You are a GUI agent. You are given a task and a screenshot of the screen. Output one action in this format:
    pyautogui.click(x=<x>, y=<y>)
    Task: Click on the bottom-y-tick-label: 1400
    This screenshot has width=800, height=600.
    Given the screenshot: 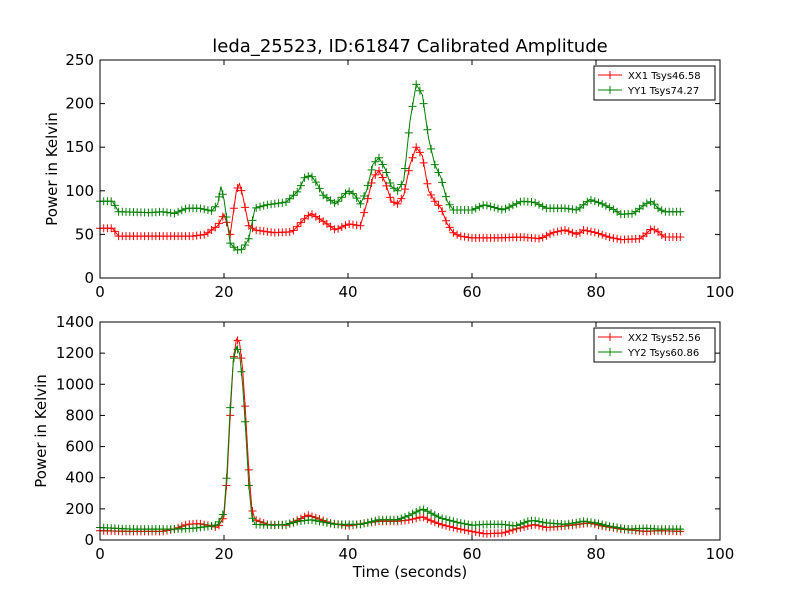 What is the action you would take?
    pyautogui.click(x=75, y=322)
    